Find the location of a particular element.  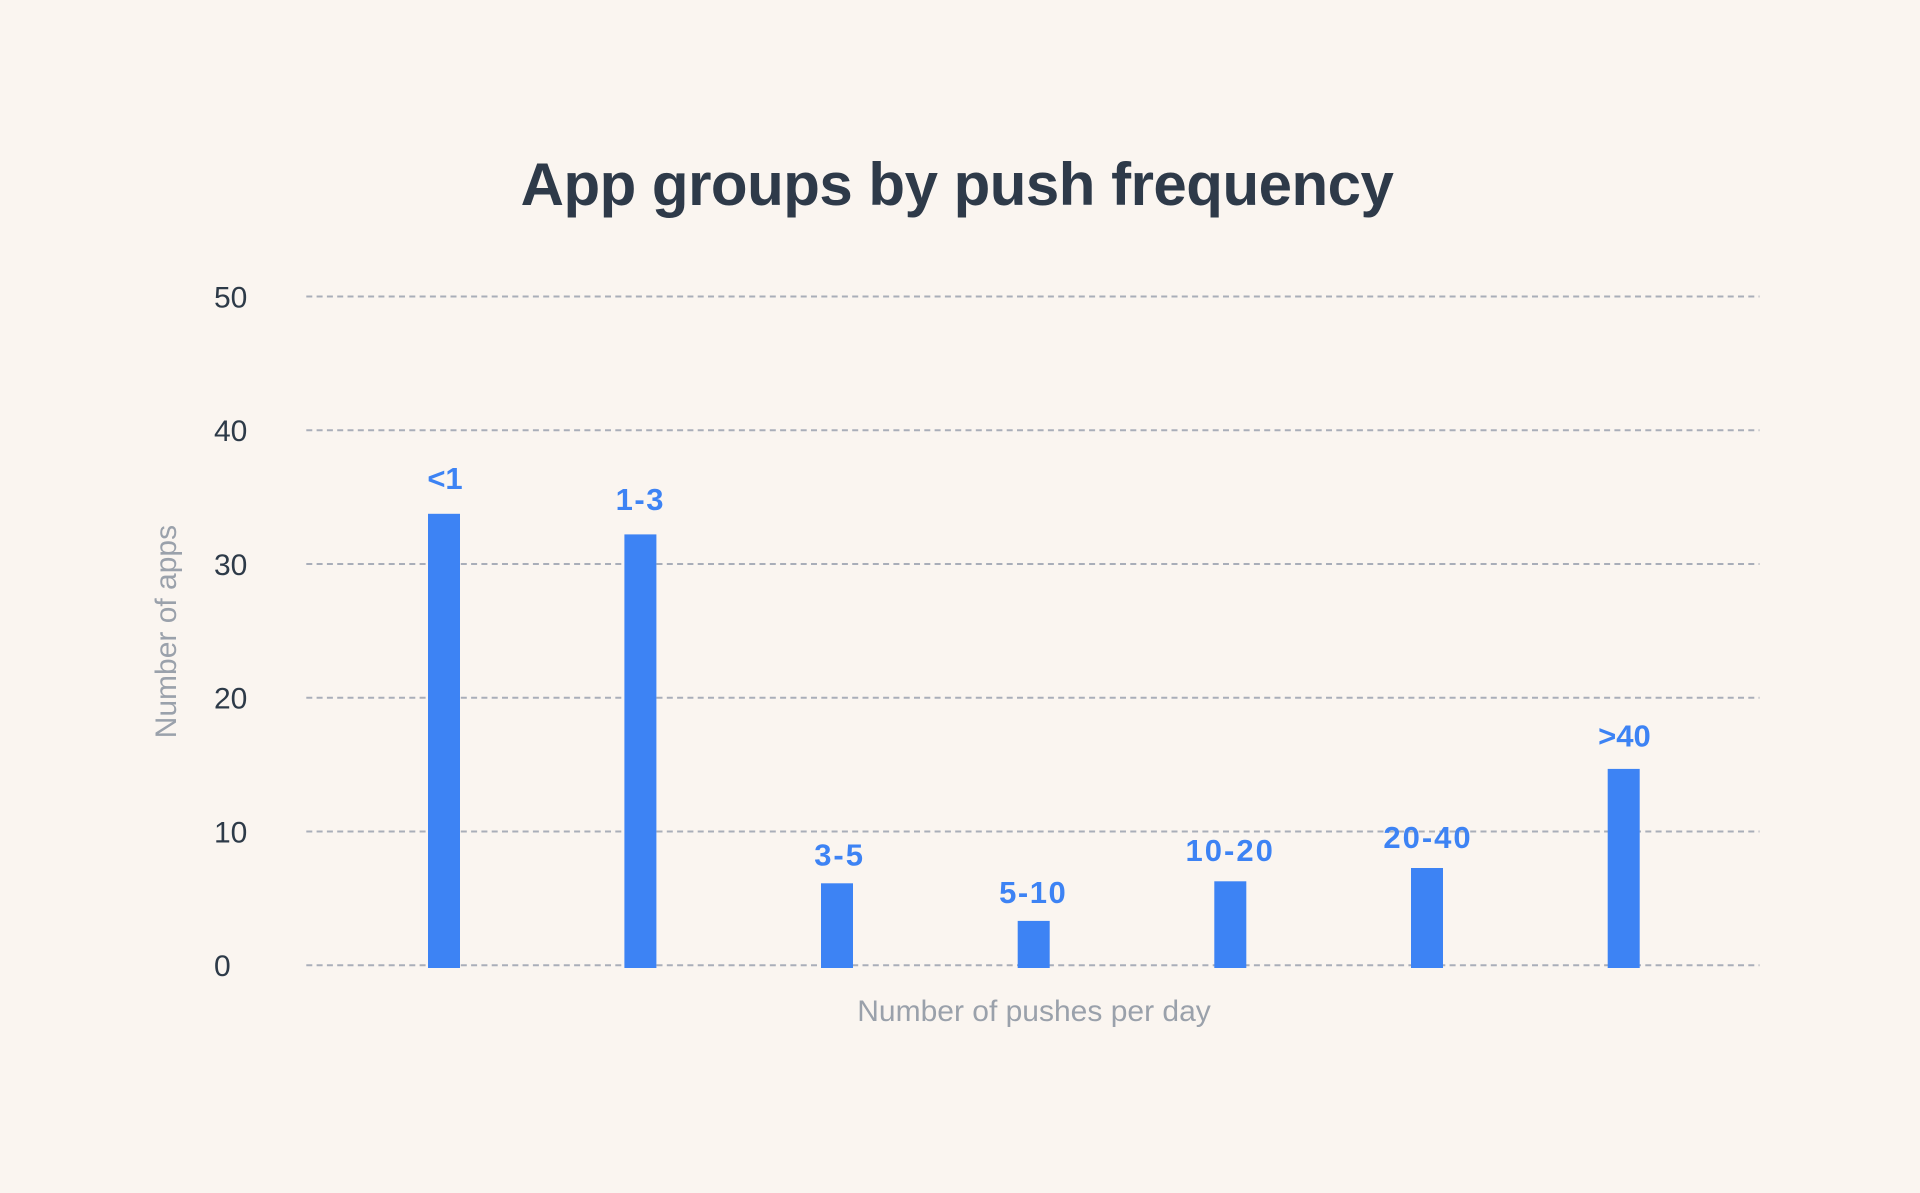

svg-text: Number of apps is located at coordinates (166, 631).